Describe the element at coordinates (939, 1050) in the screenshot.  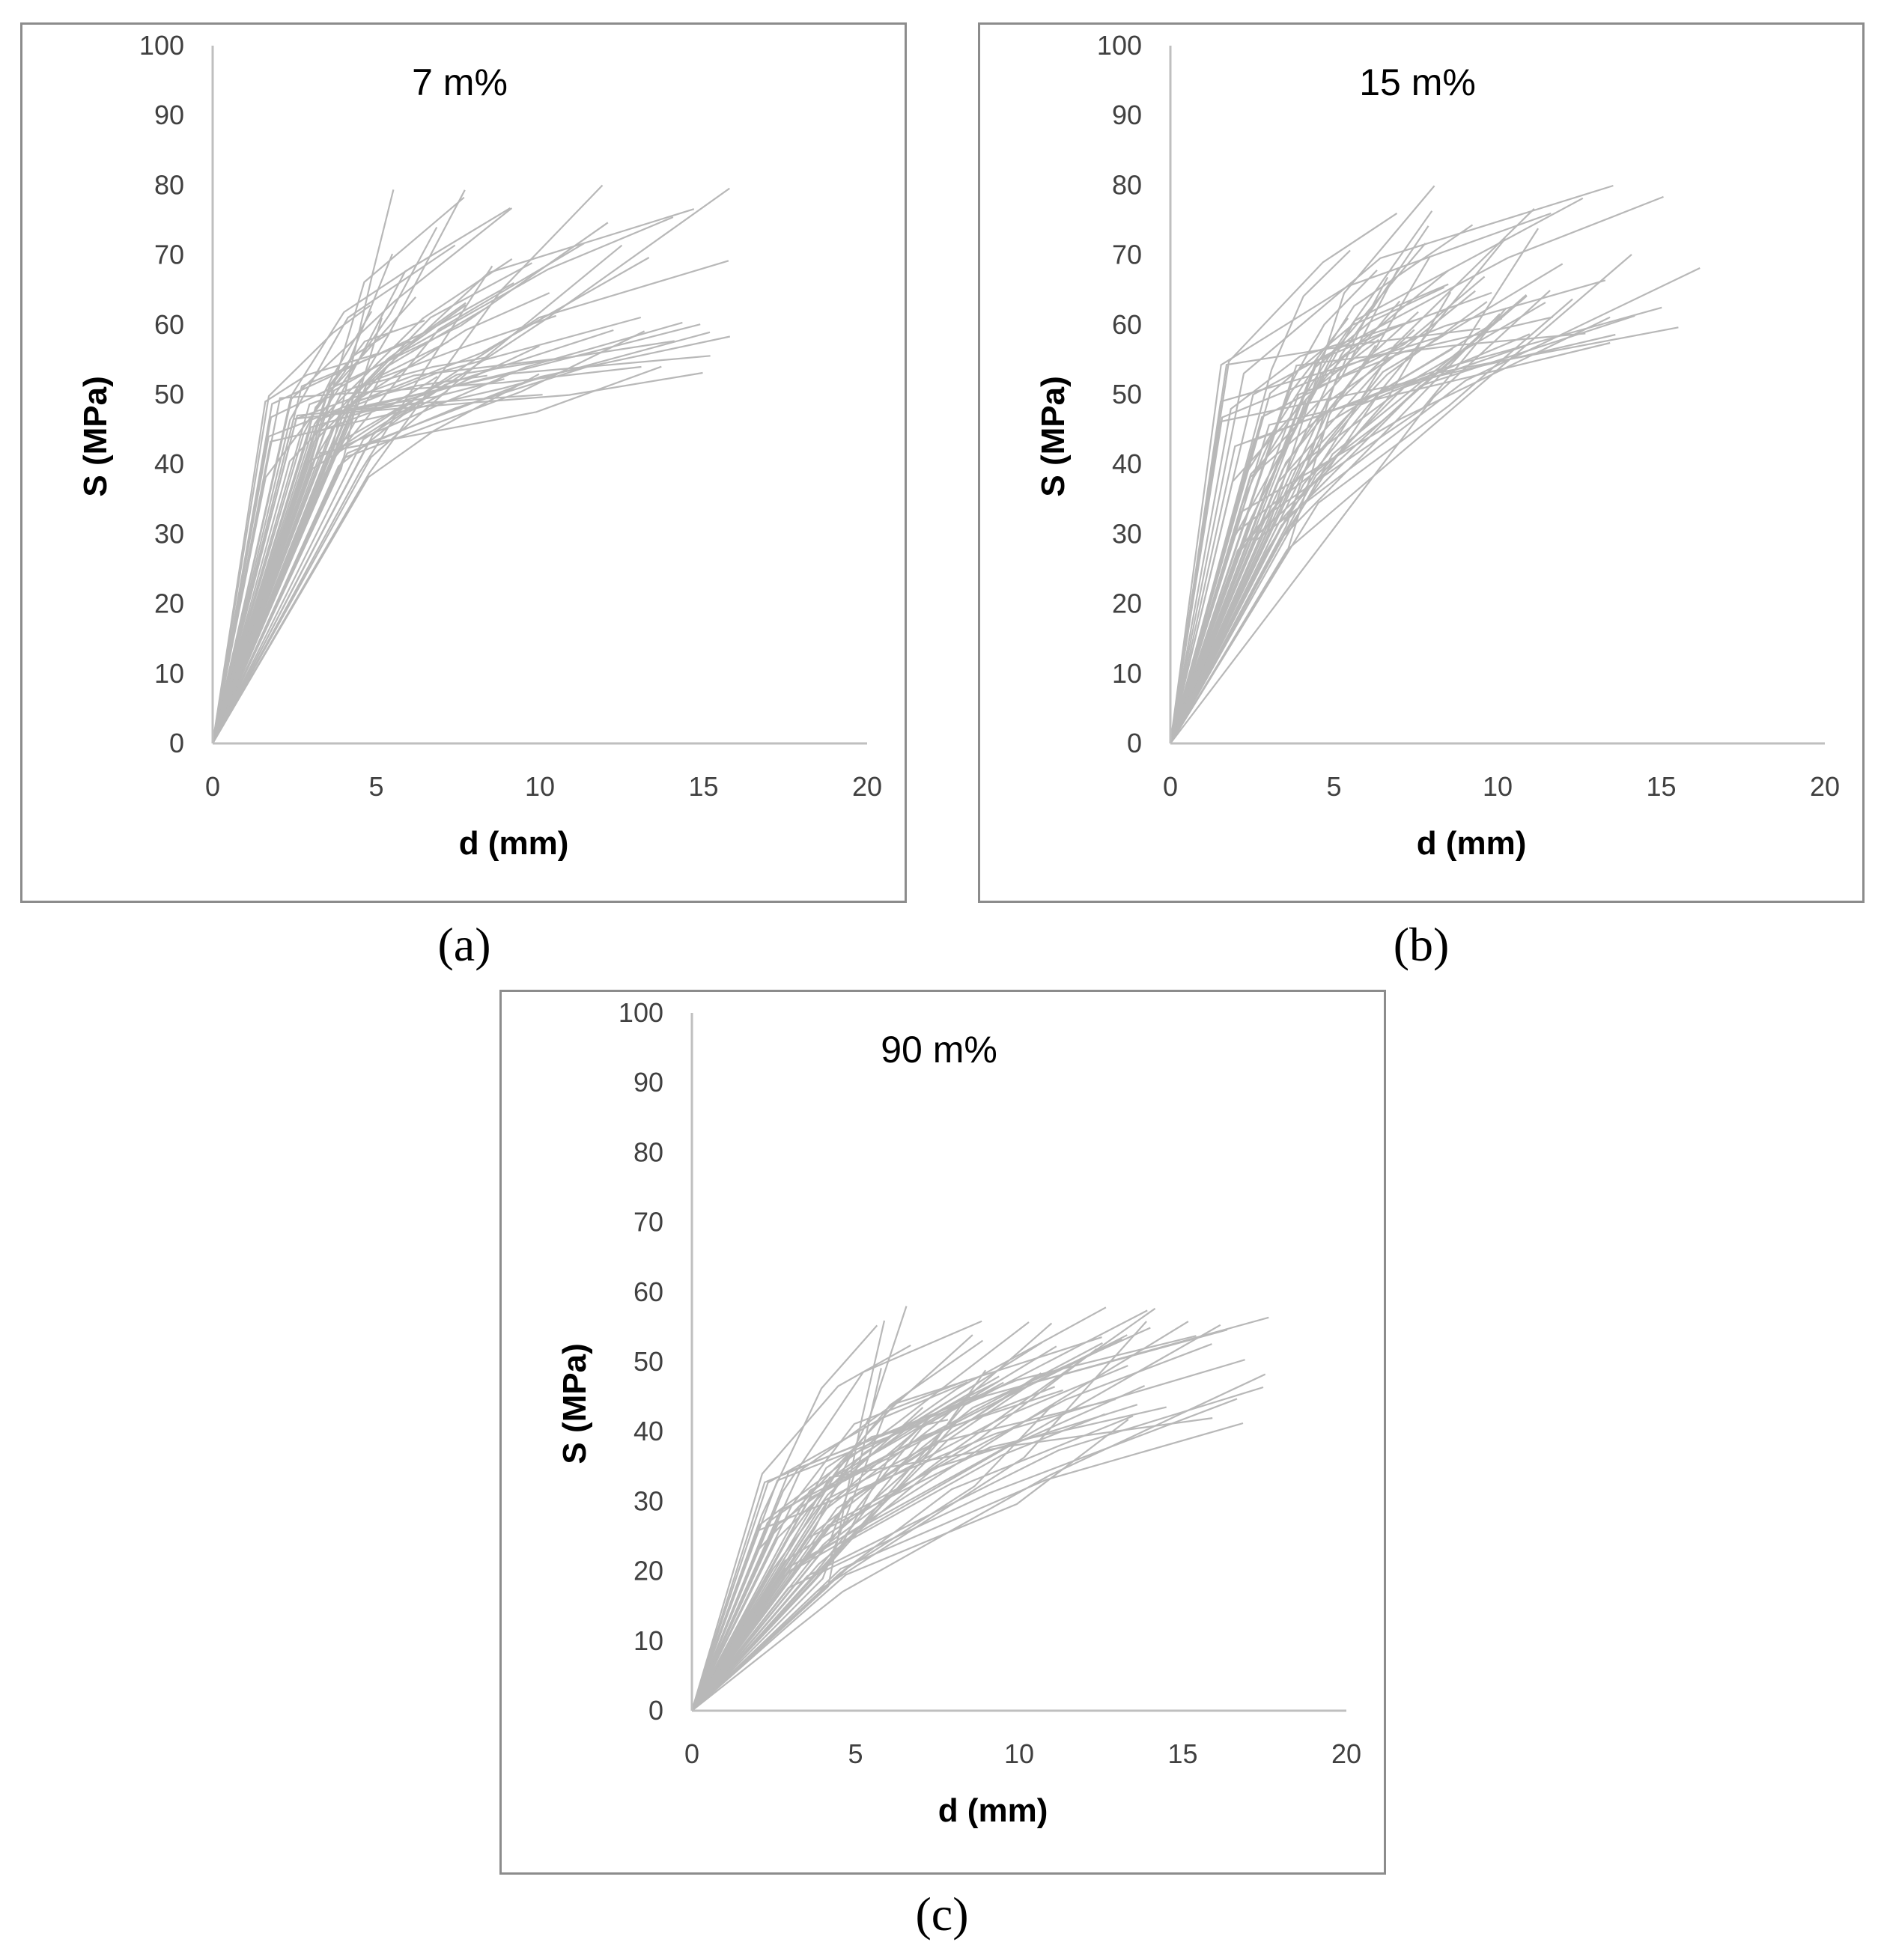
I see `chart-title: 90 m%` at that location.